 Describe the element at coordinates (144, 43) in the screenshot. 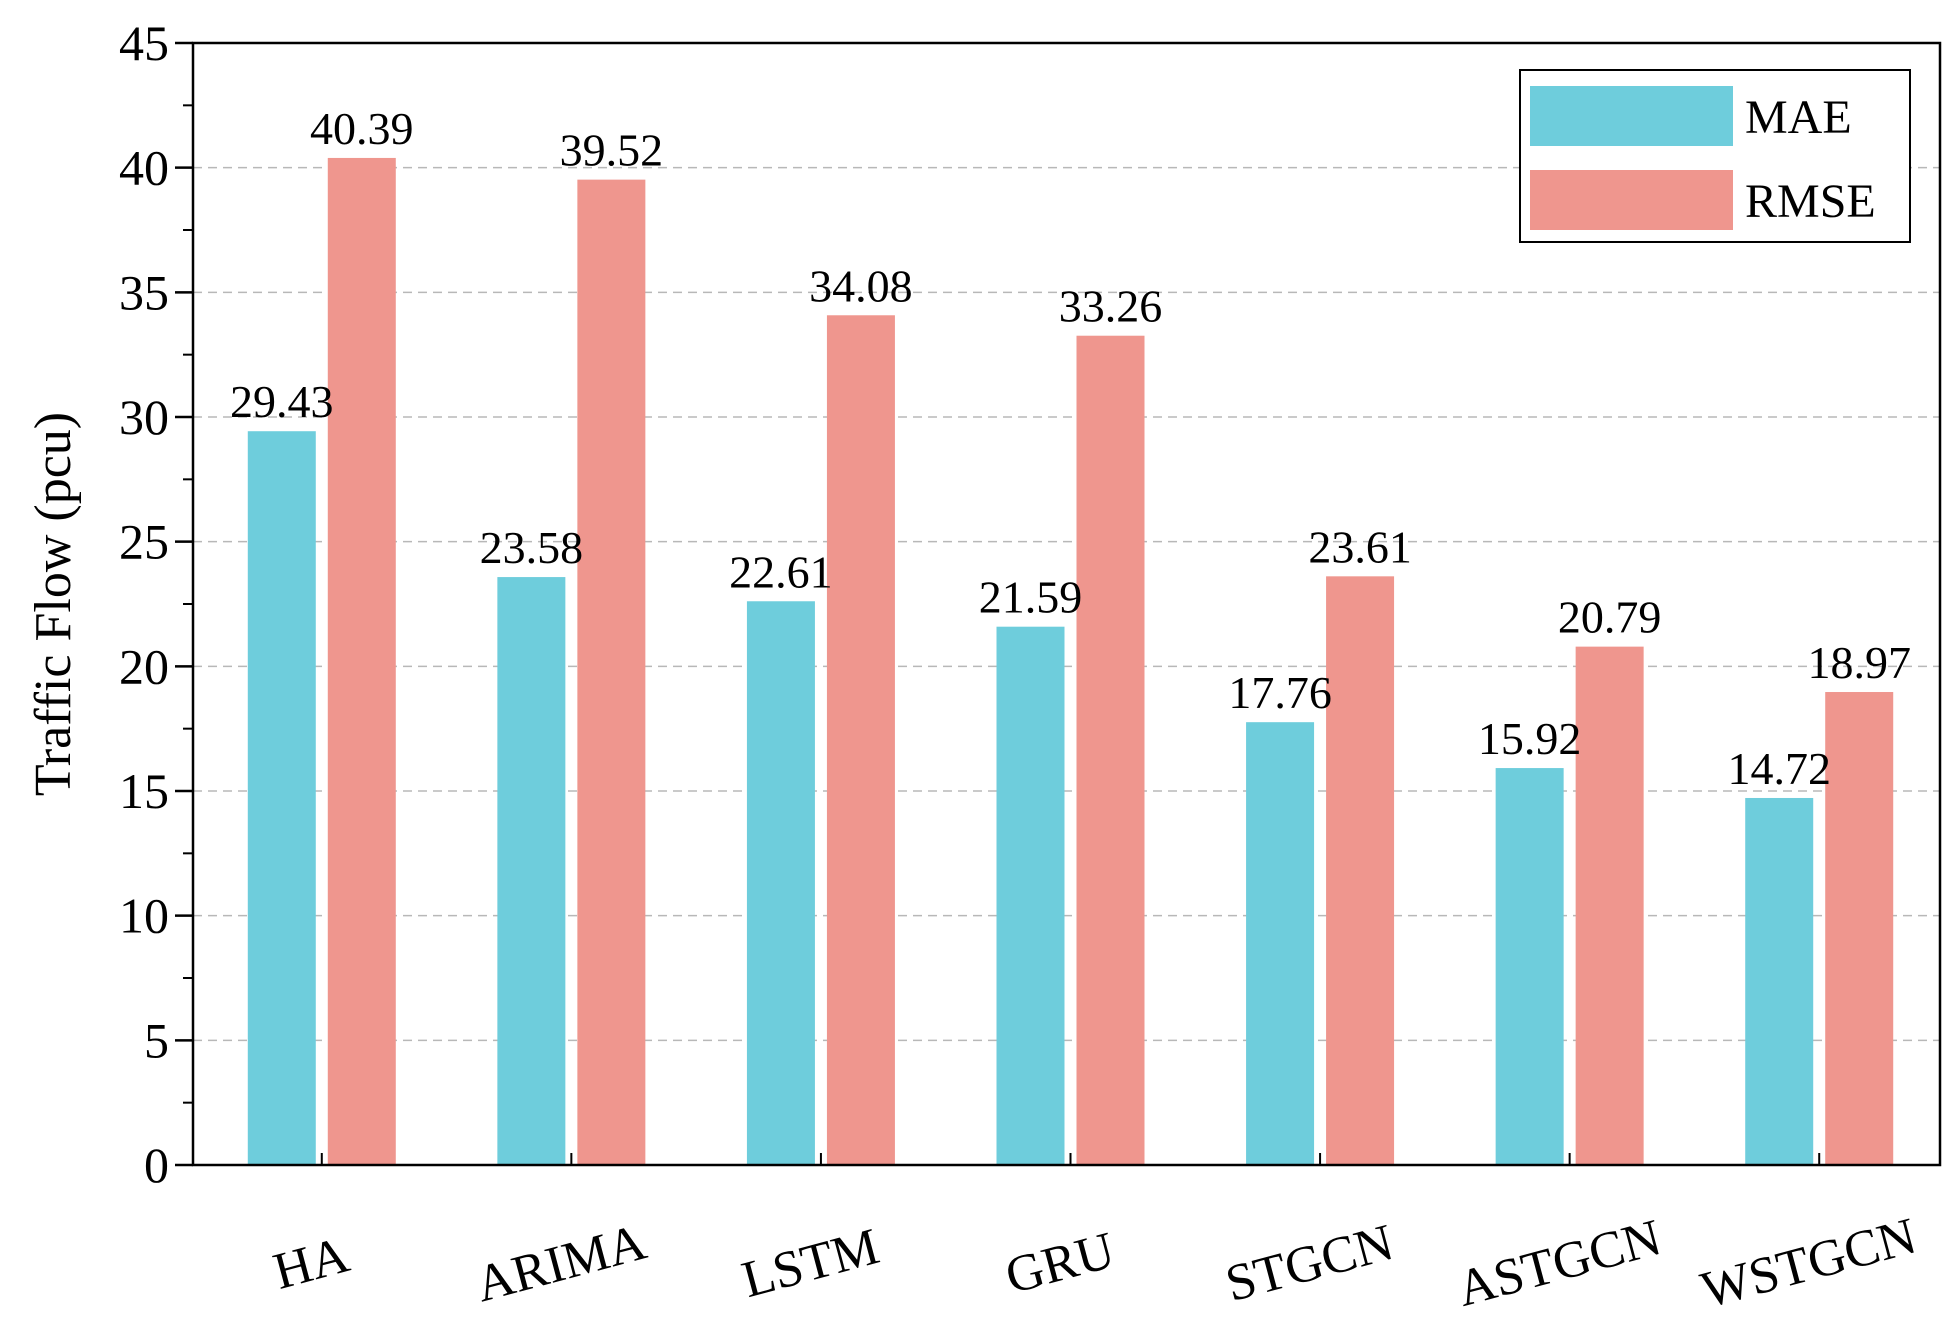

I see `y-tick-label: 45` at that location.